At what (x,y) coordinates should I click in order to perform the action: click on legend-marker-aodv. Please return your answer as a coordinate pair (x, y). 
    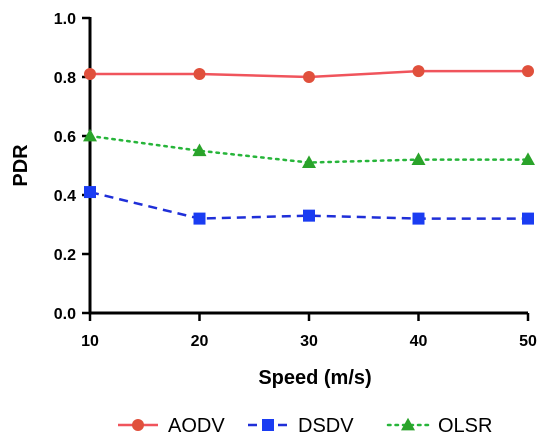
    Looking at the image, I should click on (138, 425).